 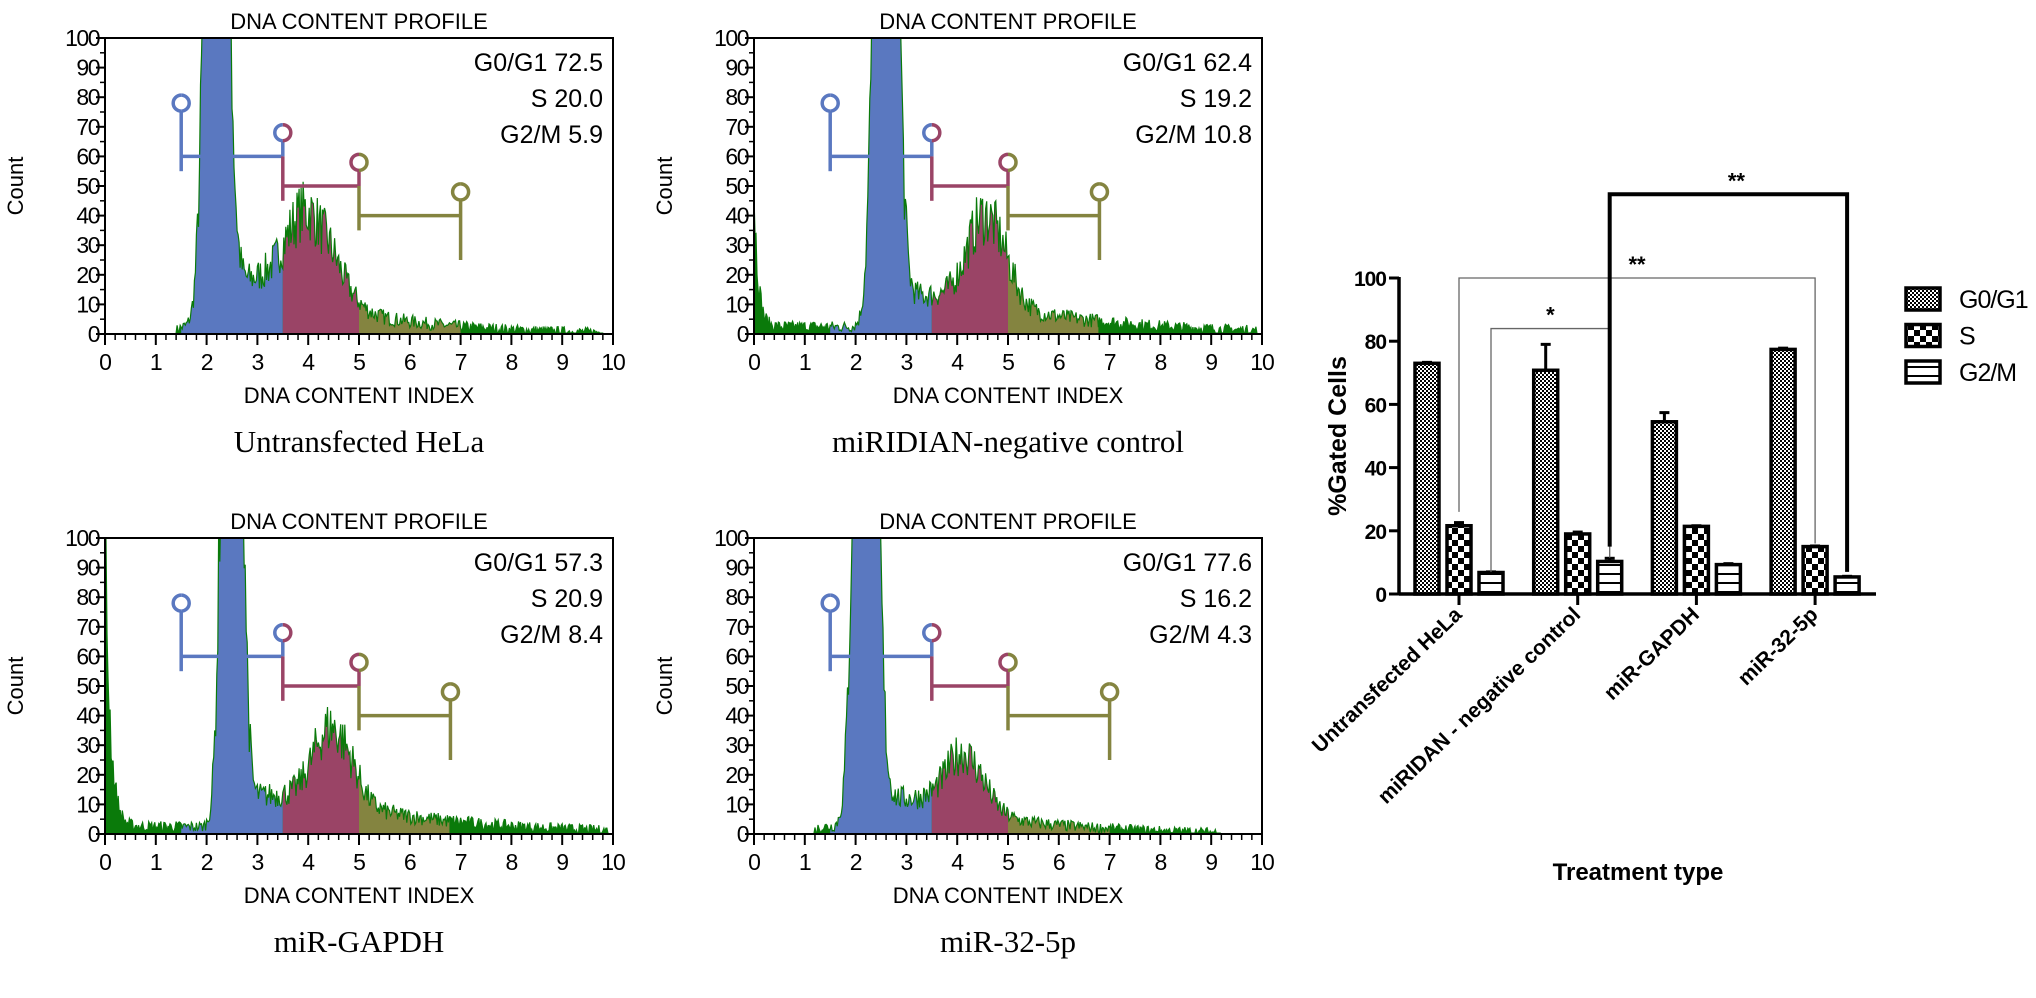 What do you see at coordinates (736, 568) in the screenshot?
I see `y-tick-label: 90` at bounding box center [736, 568].